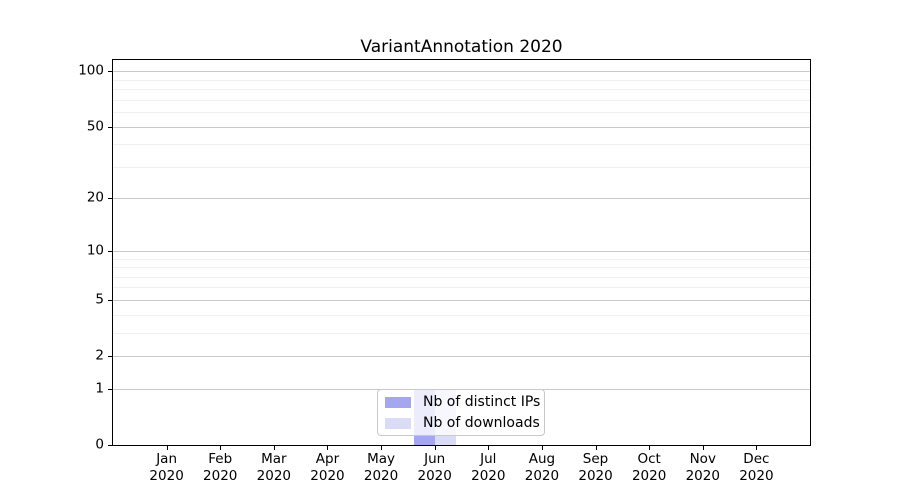 The width and height of the screenshot is (900, 500). Describe the element at coordinates (595, 459) in the screenshot. I see `month-label: Sep` at that location.